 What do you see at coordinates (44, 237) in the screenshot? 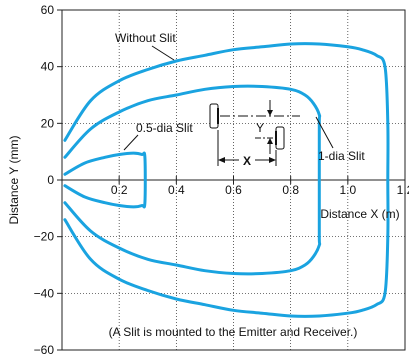
I see `y-tick-label: −20` at bounding box center [44, 237].